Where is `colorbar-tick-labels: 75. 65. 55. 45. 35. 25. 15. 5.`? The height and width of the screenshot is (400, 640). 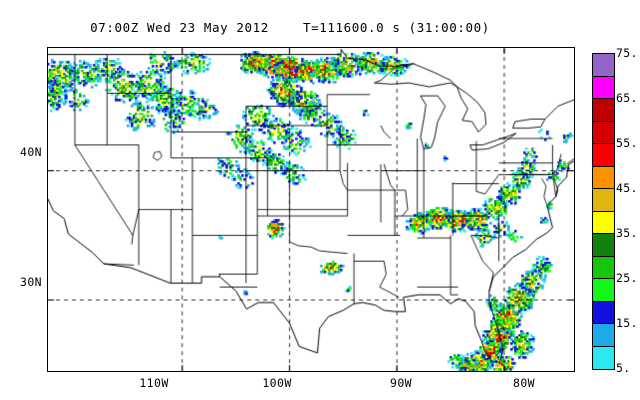
colorbar-tick-labels: 75. 65. 55. 45. 35. 25. 15. 5. is located at coordinates (628, 211).